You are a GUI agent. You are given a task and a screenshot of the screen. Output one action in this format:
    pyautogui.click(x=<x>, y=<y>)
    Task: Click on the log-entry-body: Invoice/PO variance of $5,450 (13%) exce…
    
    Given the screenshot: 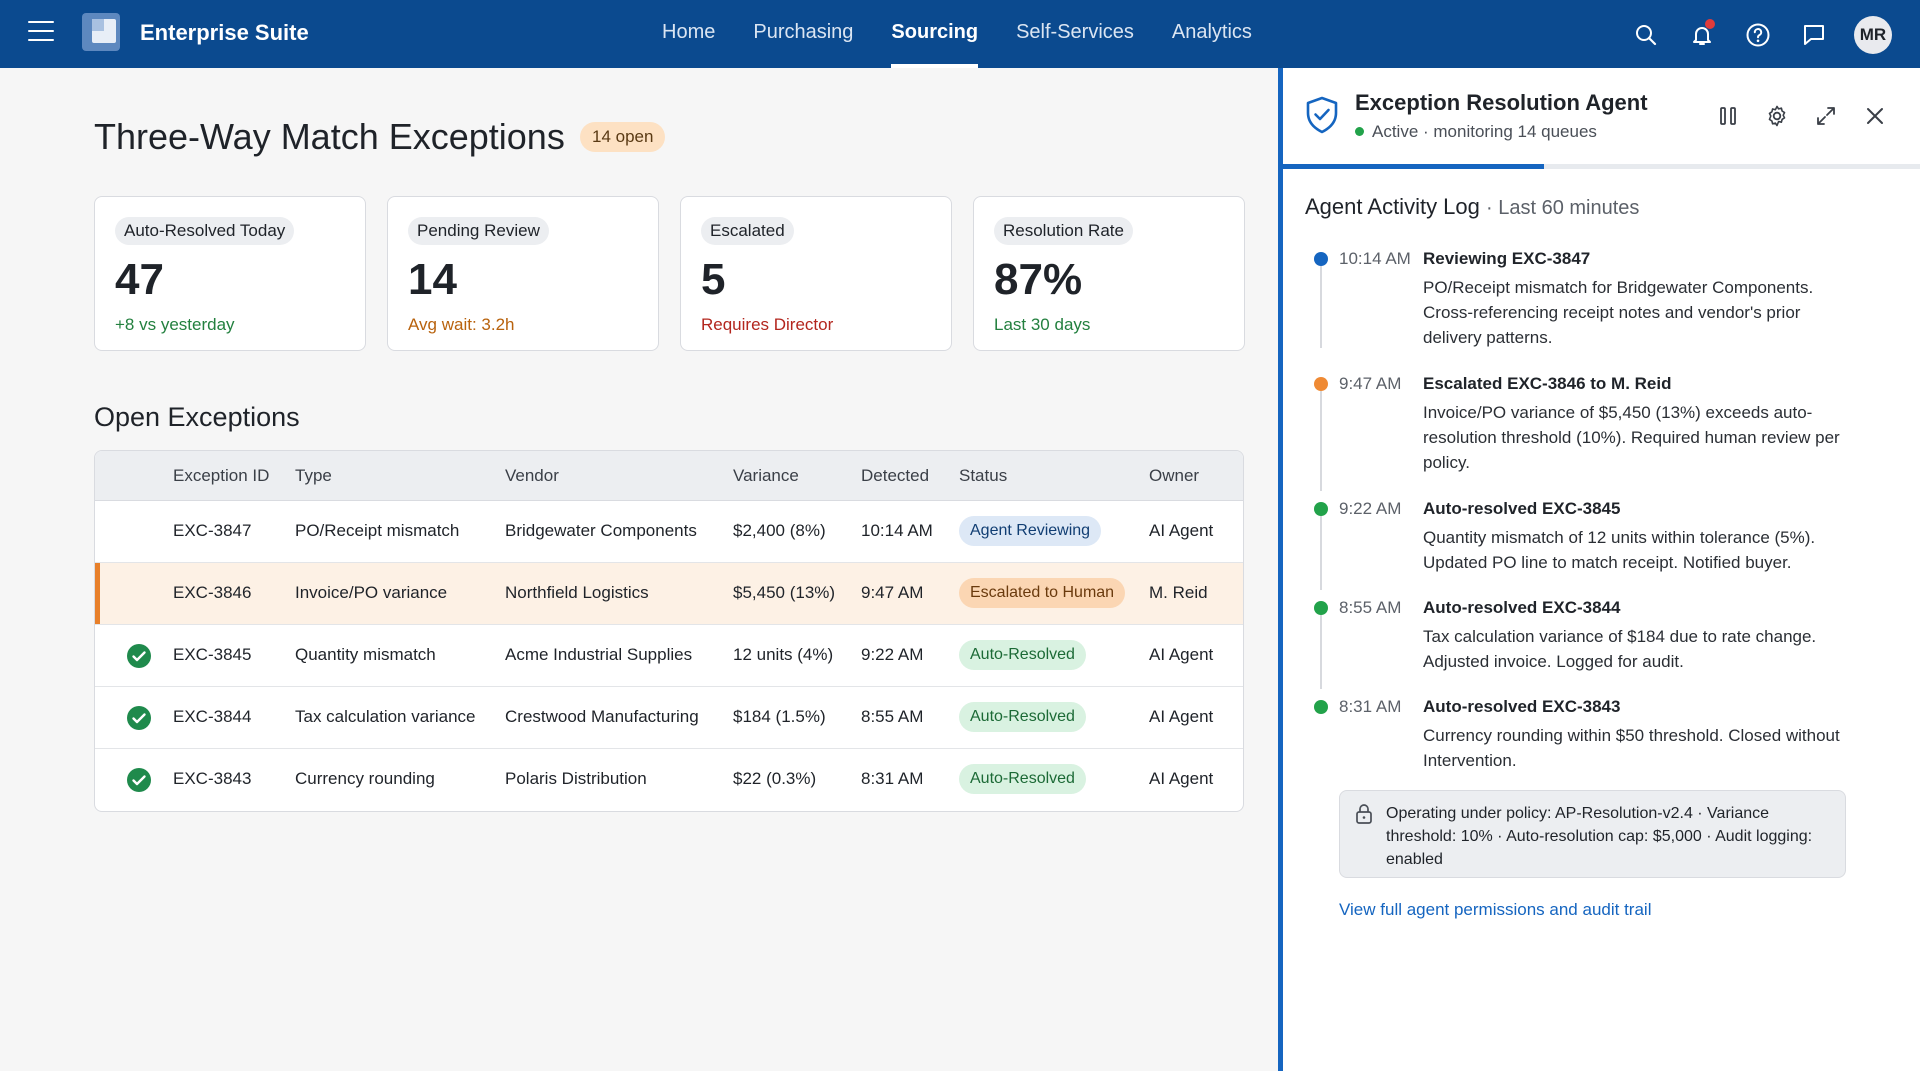 What is the action you would take?
    pyautogui.click(x=1631, y=437)
    